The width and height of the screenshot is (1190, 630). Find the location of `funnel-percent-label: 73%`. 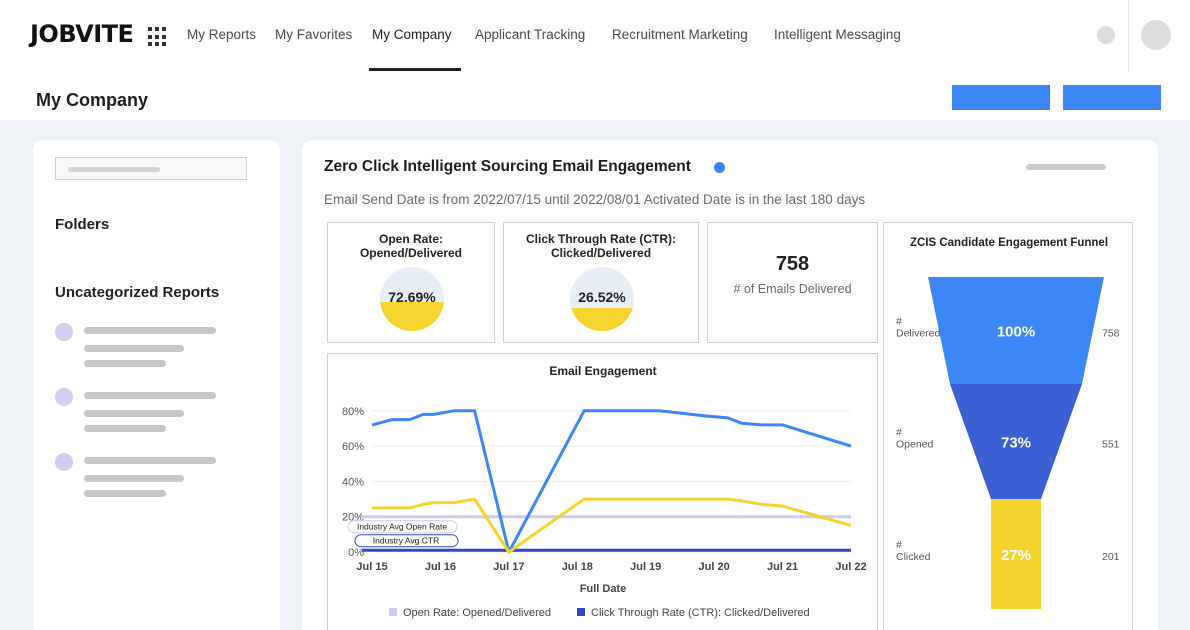

funnel-percent-label: 73% is located at coordinates (1016, 443).